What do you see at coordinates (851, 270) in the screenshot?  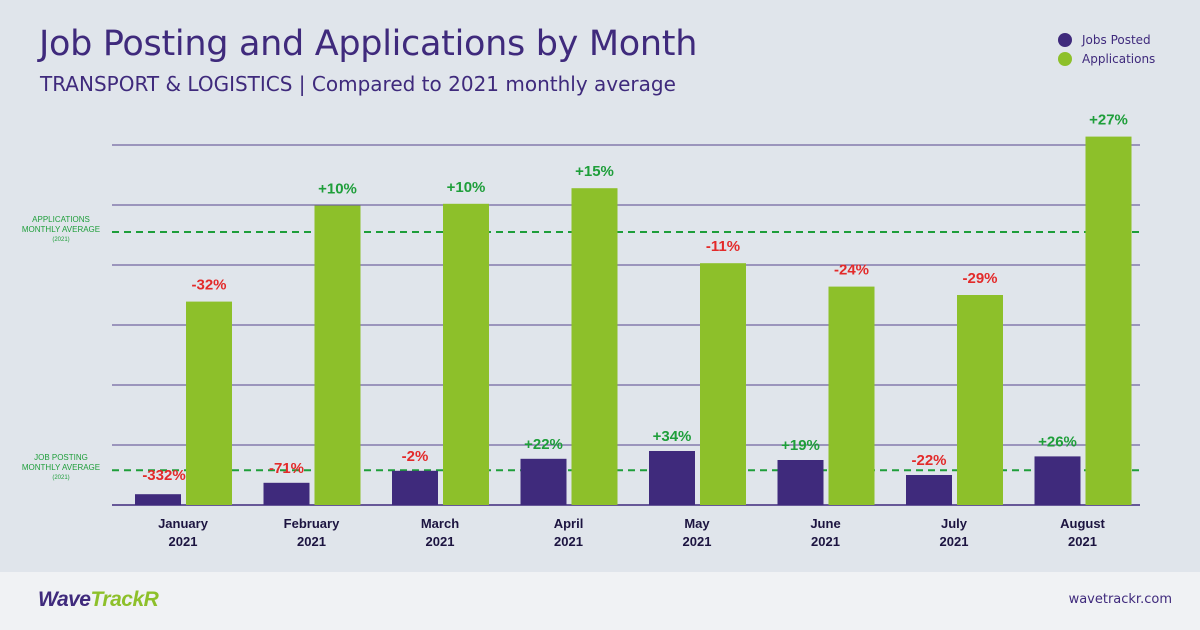 I see `data-label: -24%` at bounding box center [851, 270].